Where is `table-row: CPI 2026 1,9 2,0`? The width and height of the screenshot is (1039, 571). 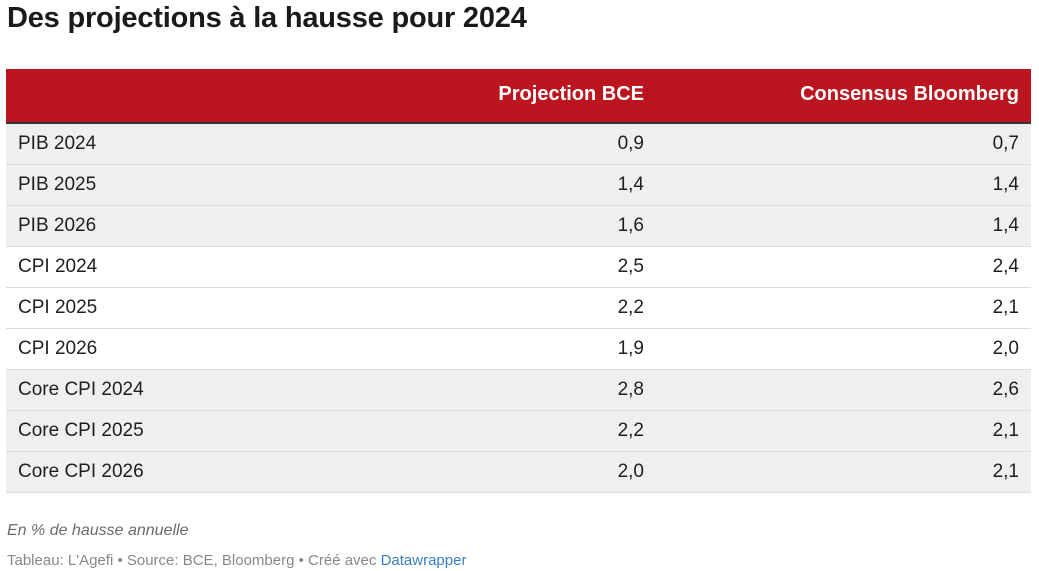
table-row: CPI 2026 1,9 2,0 is located at coordinates (518, 349).